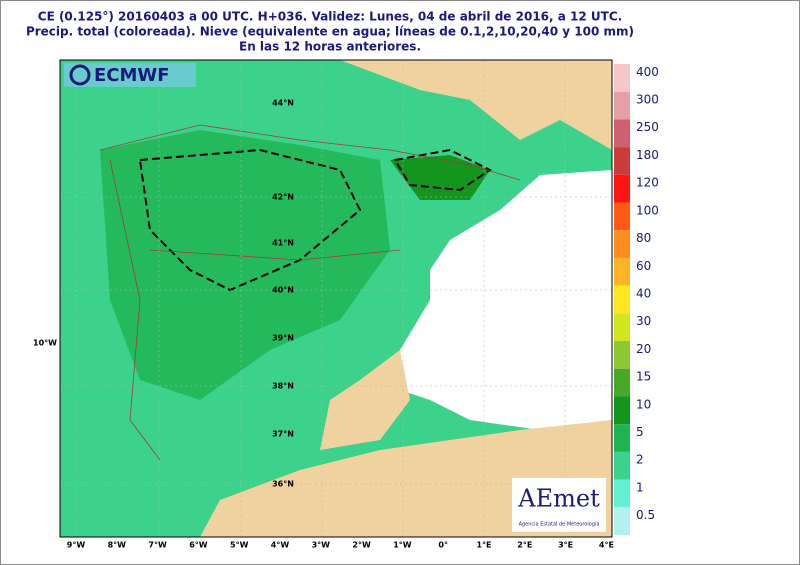 The image size is (800, 565). I want to click on precip-pyrenees, so click(440, 177).